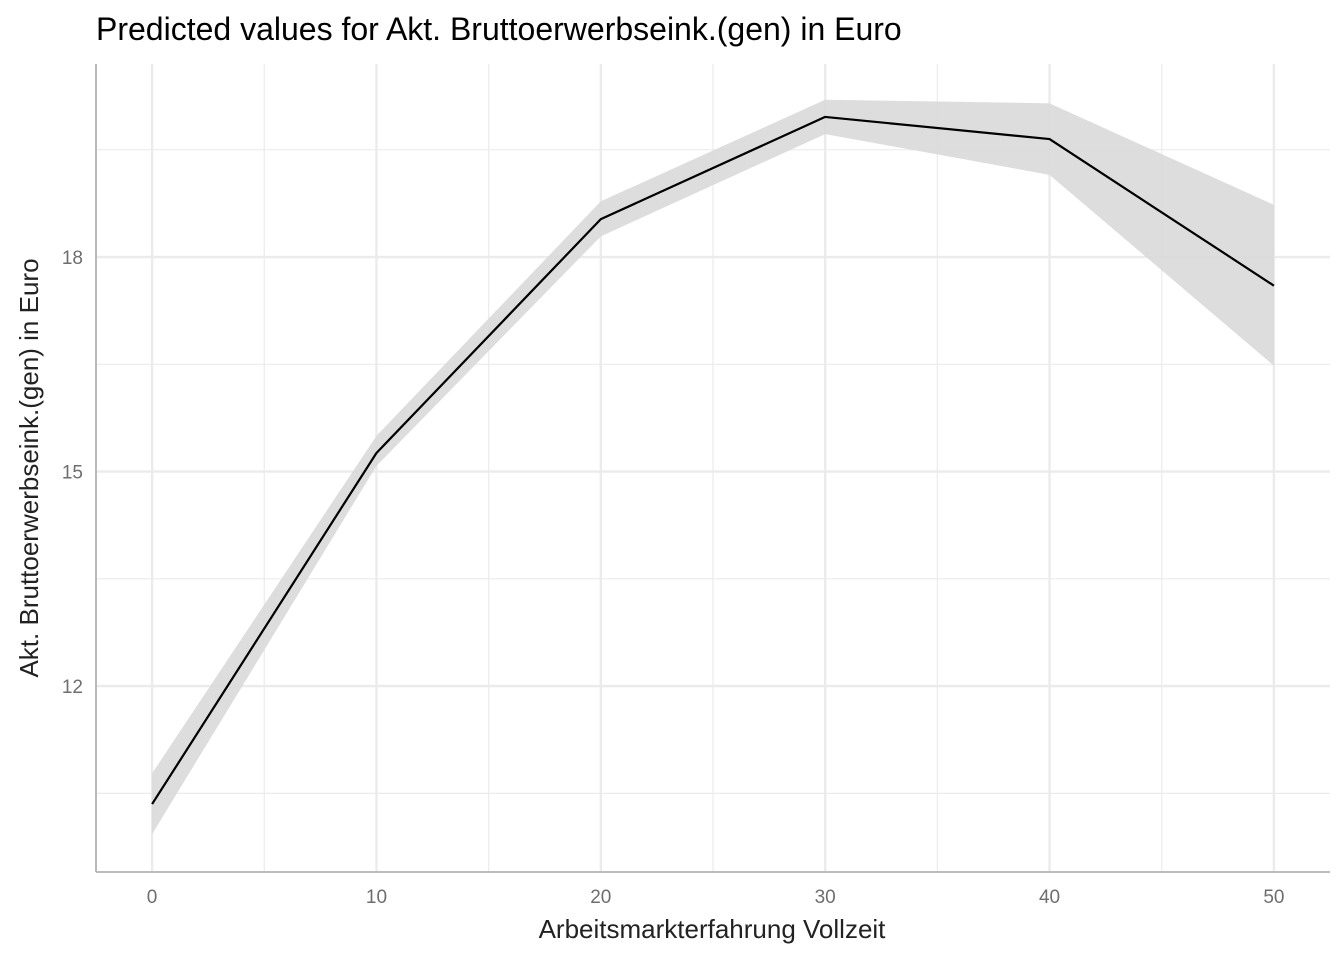 The height and width of the screenshot is (960, 1344). Describe the element at coordinates (152, 897) in the screenshot. I see `x-tick-label: 0` at that location.